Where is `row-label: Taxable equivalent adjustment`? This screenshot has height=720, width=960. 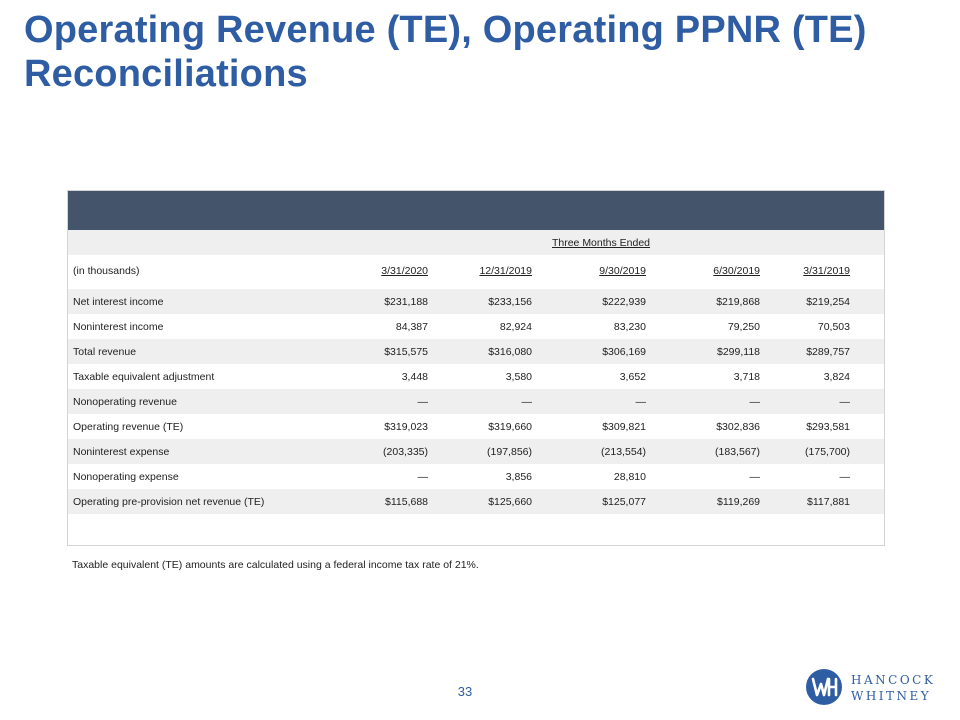 row-label: Taxable equivalent adjustment is located at coordinates (144, 376).